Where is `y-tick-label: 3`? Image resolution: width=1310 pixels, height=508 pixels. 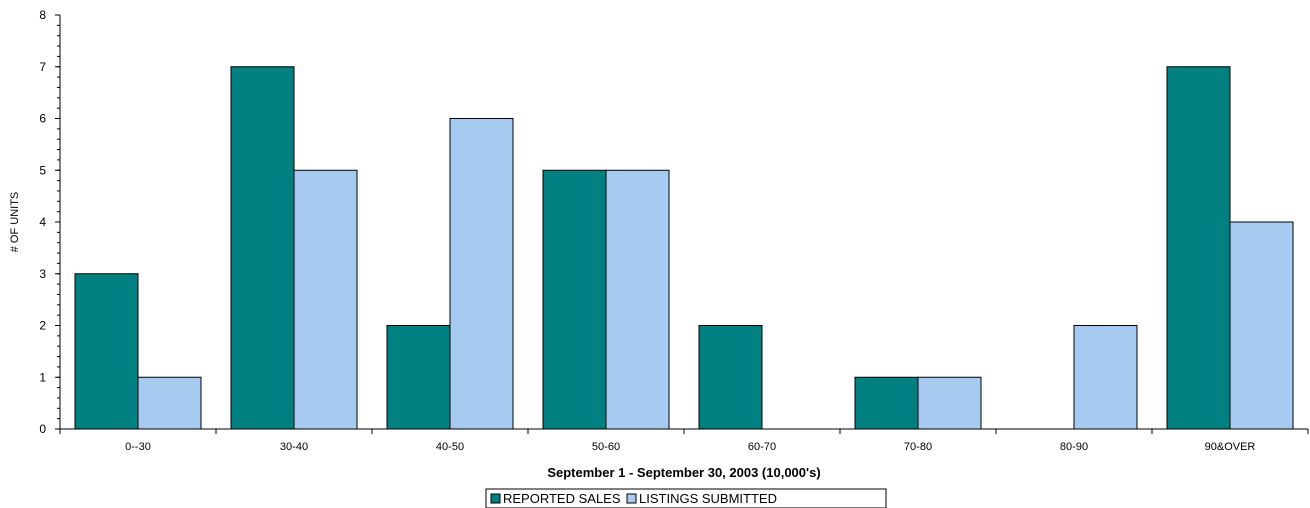
y-tick-label: 3 is located at coordinates (42, 274).